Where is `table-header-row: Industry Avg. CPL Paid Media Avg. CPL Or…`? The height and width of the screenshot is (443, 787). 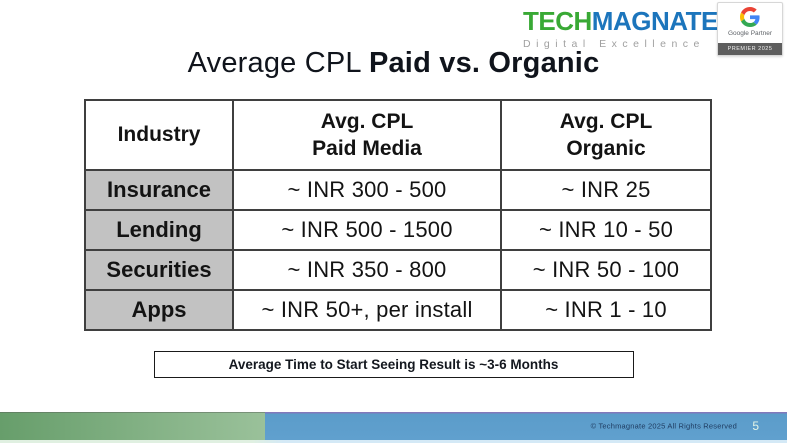 table-header-row: Industry Avg. CPL Paid Media Avg. CPL Or… is located at coordinates (398, 135).